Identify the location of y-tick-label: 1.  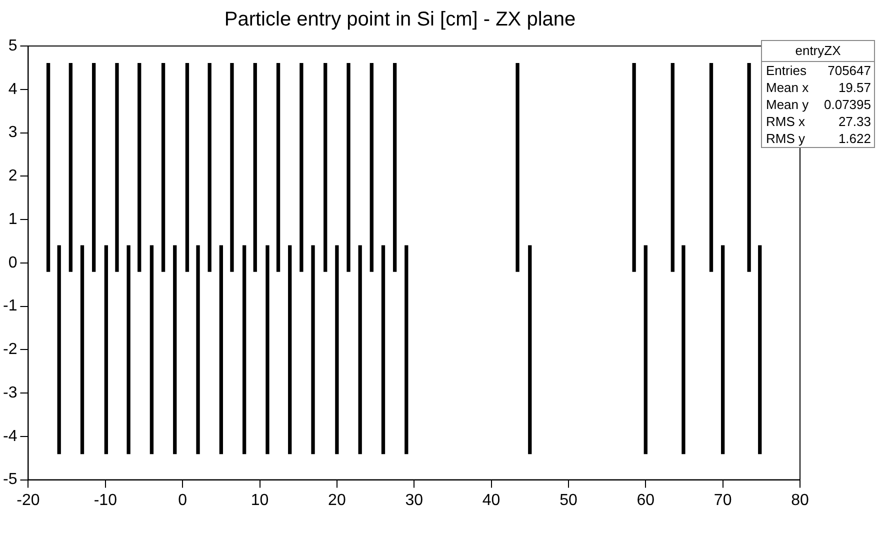
(13, 219).